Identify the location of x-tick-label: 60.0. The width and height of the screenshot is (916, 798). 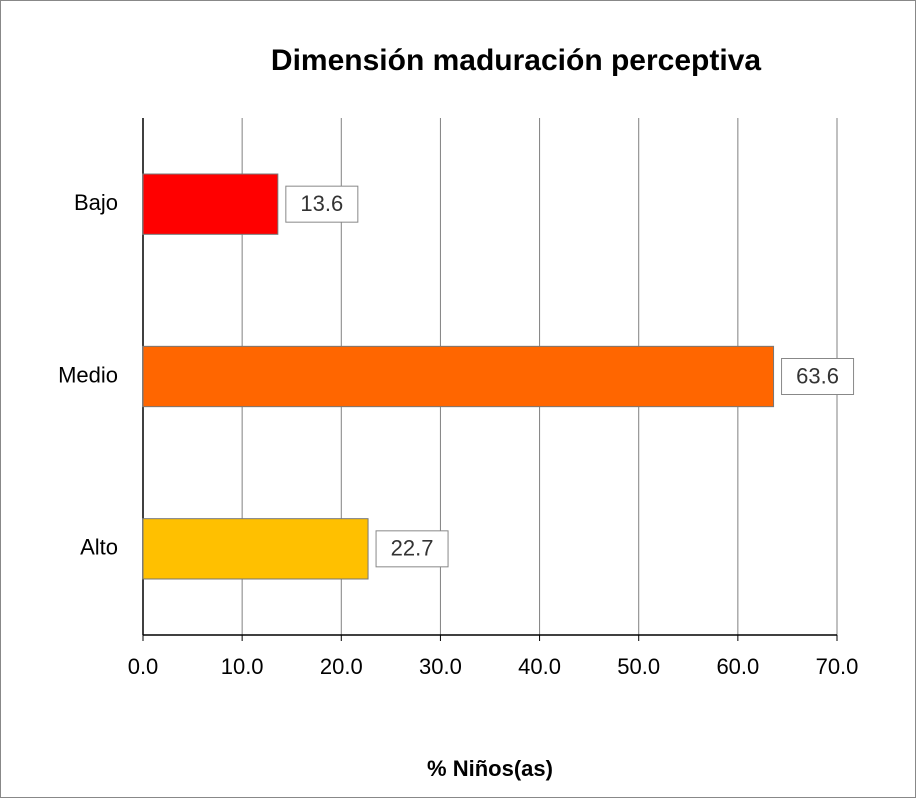
(737, 666).